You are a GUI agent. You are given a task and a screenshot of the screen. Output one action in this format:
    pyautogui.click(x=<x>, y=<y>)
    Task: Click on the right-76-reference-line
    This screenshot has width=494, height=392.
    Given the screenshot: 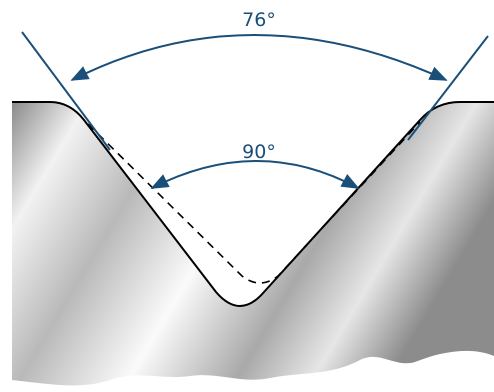 What is the action you would take?
    pyautogui.click(x=448, y=88)
    